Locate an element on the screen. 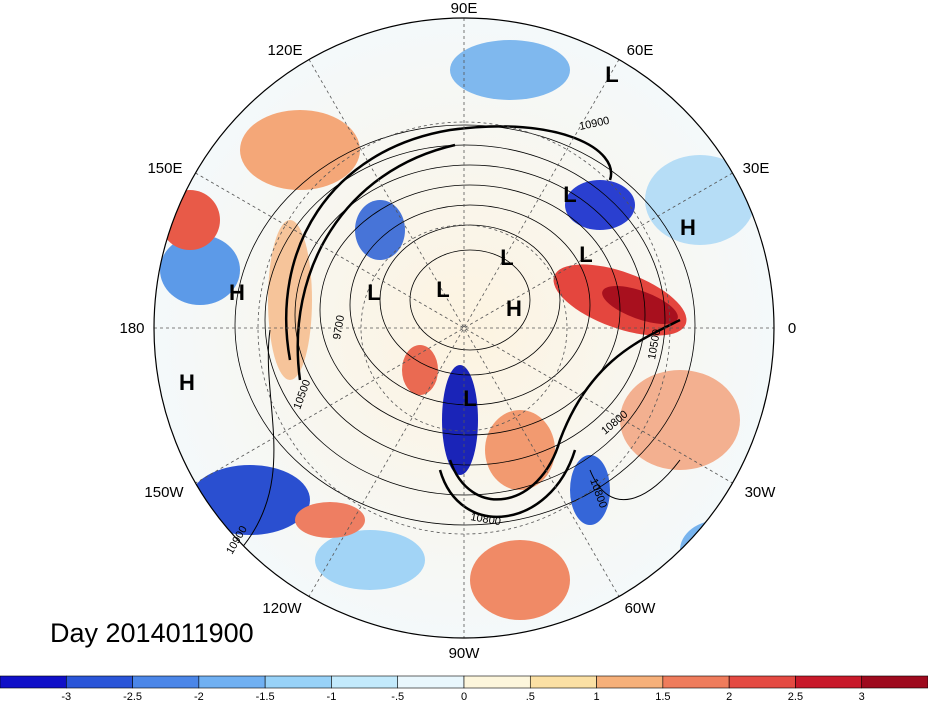 The width and height of the screenshot is (928, 702). contour-label: 10500 is located at coordinates (654, 344).